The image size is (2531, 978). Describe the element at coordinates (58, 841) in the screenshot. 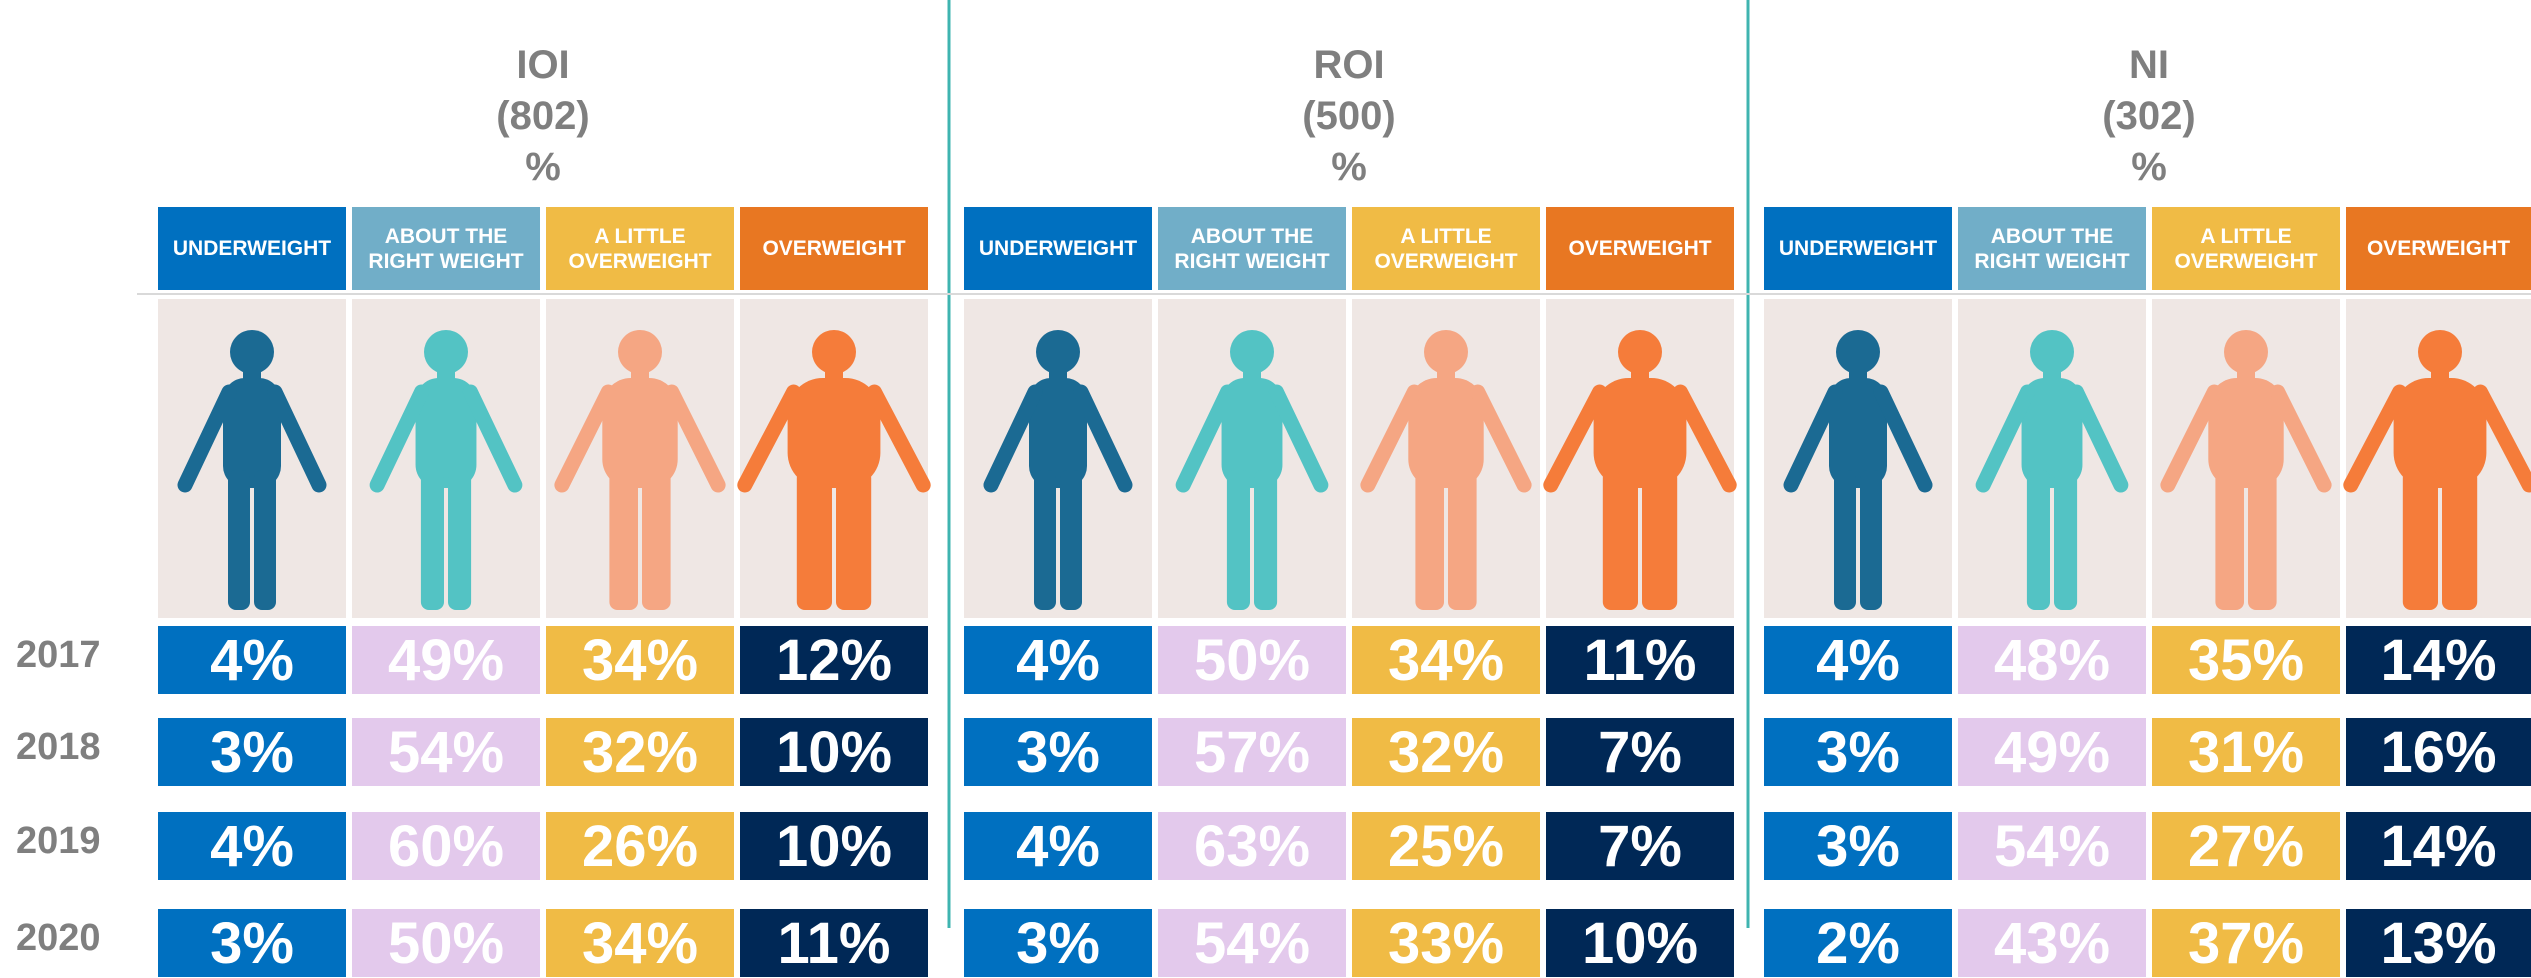

I see `year-label: 2019` at that location.